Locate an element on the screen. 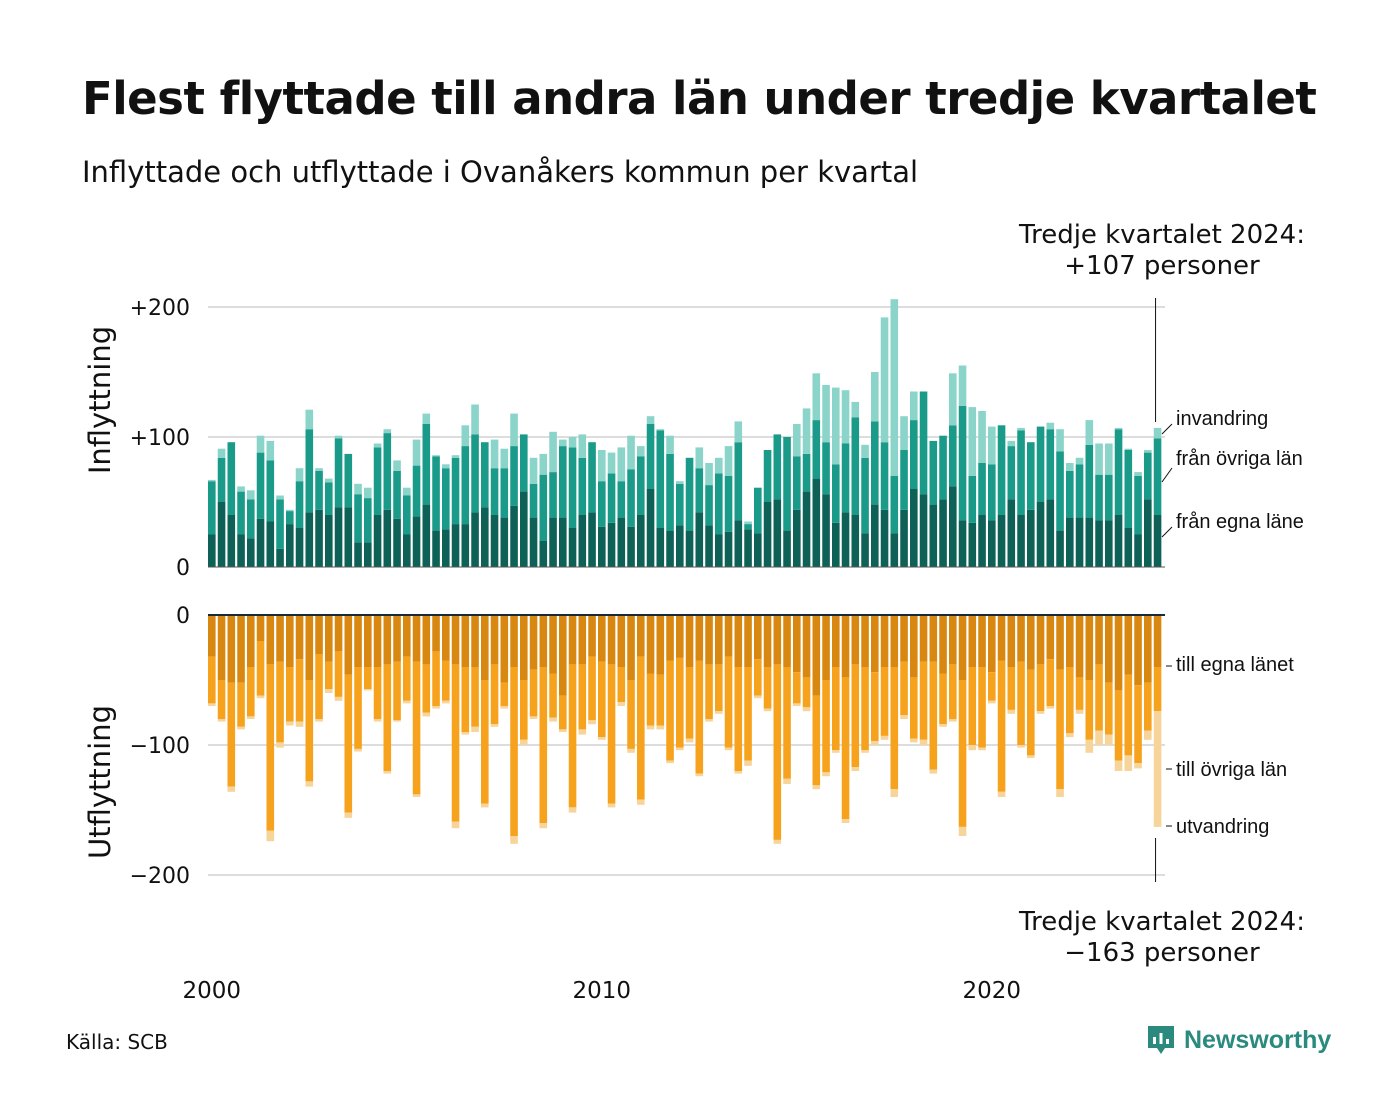  brand-logo: Newsworthy is located at coordinates (1238, 1040).